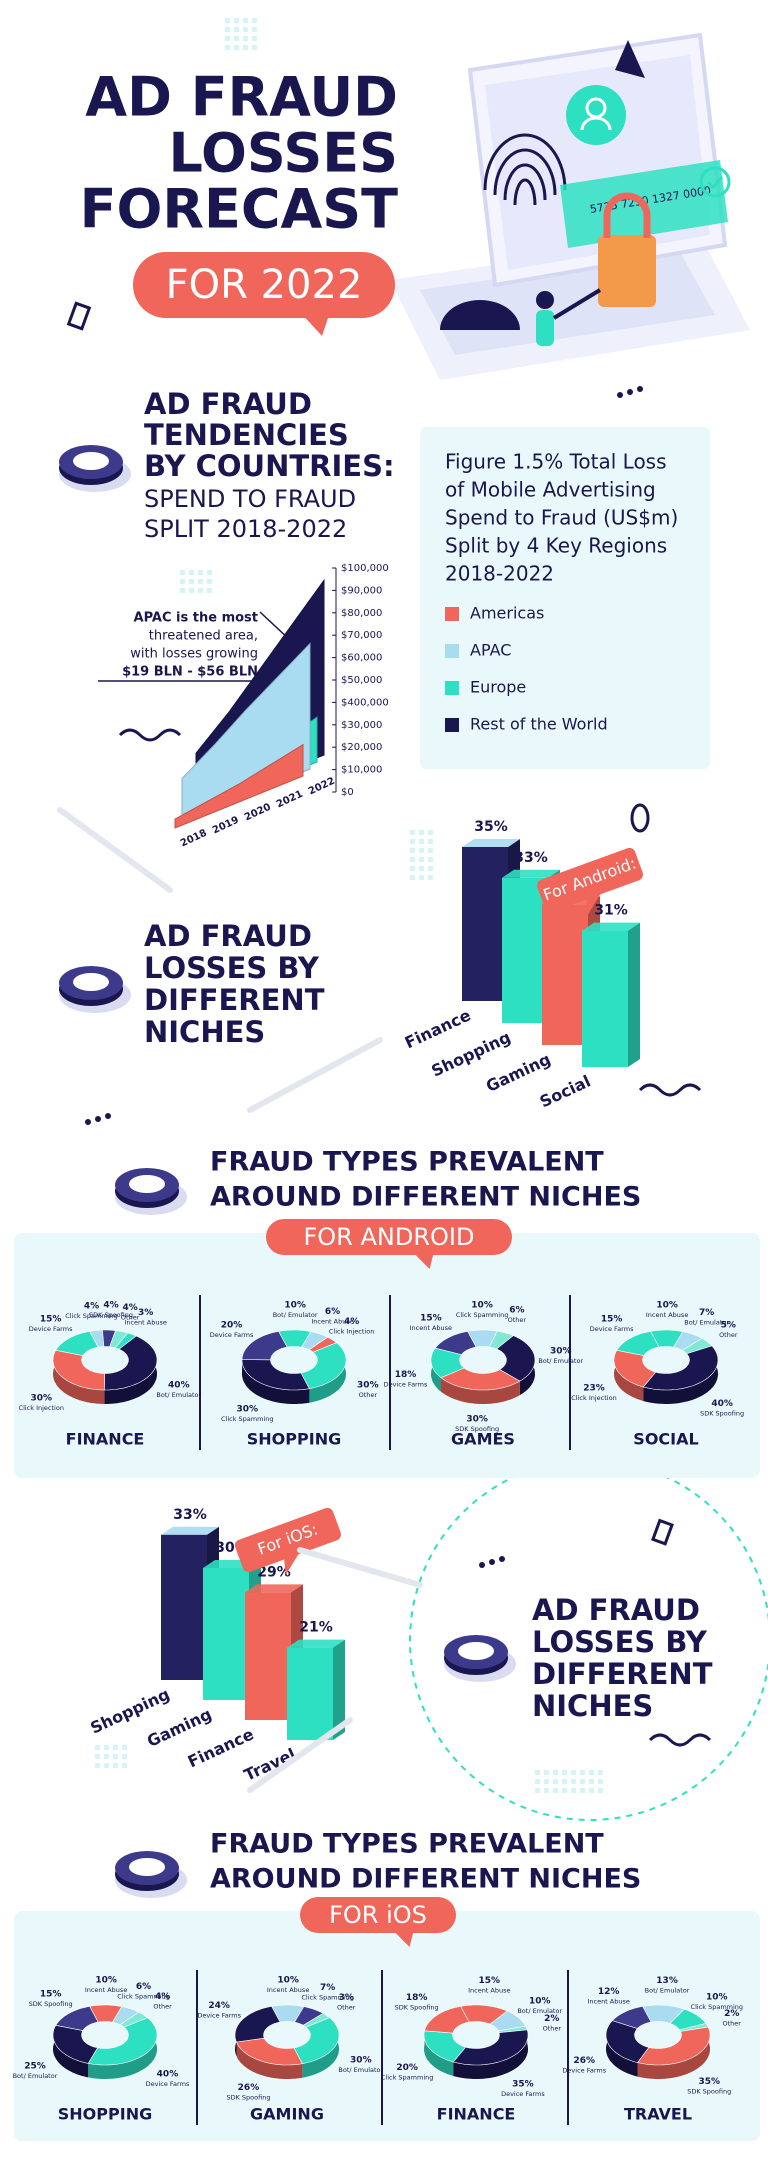 This screenshot has width=768, height=2180. What do you see at coordinates (545, 328) in the screenshot?
I see `person` at bounding box center [545, 328].